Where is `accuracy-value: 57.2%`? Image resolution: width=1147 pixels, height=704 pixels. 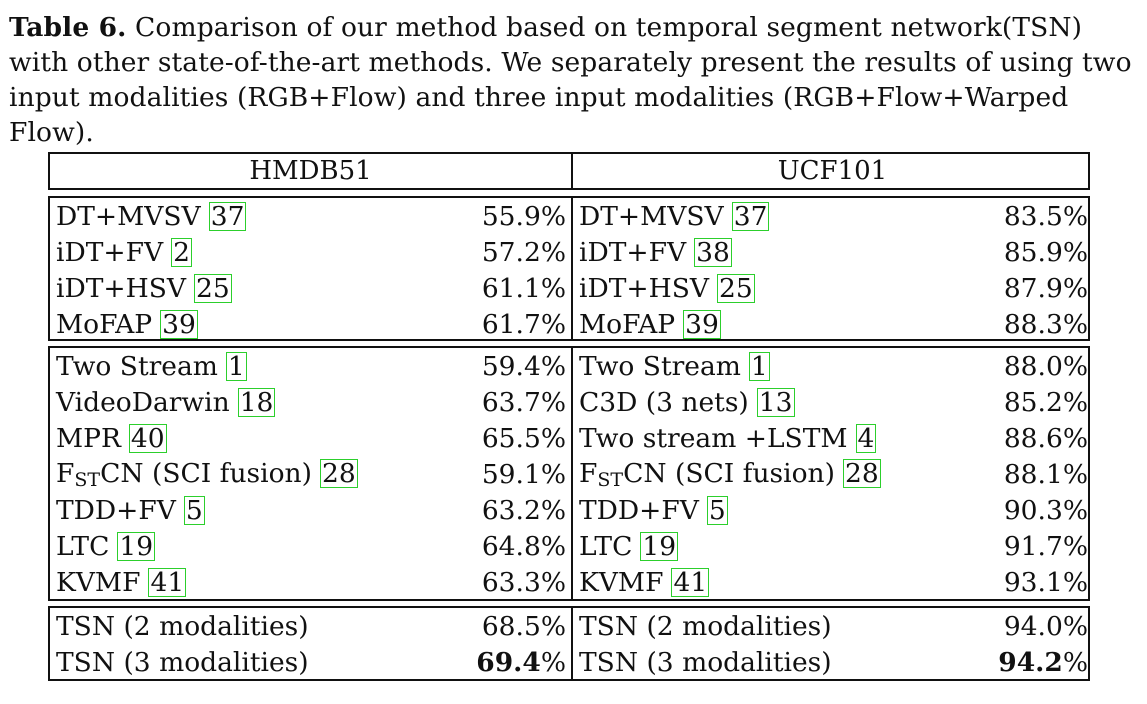 accuracy-value: 57.2% is located at coordinates (523, 252).